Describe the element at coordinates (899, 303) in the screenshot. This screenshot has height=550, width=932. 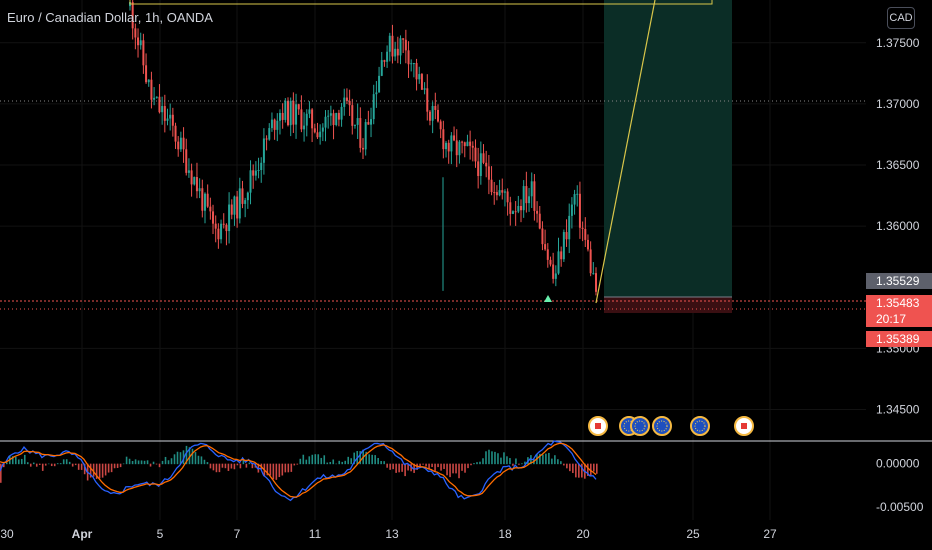
I see `last-price-tag: 1.35483` at that location.